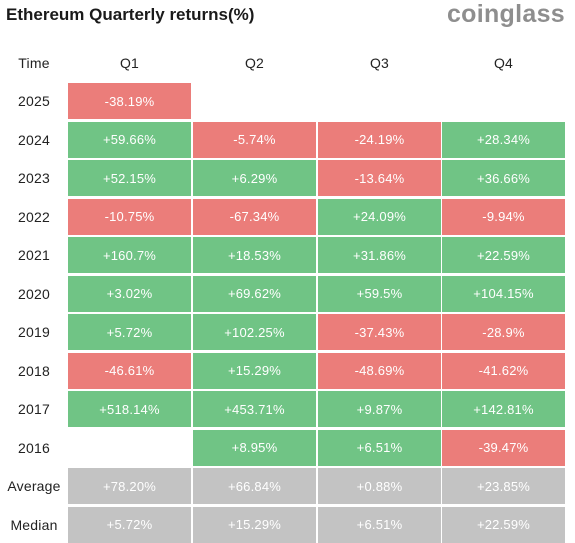  Describe the element at coordinates (254, 486) in the screenshot. I see `return-cell: +66.84%` at that location.